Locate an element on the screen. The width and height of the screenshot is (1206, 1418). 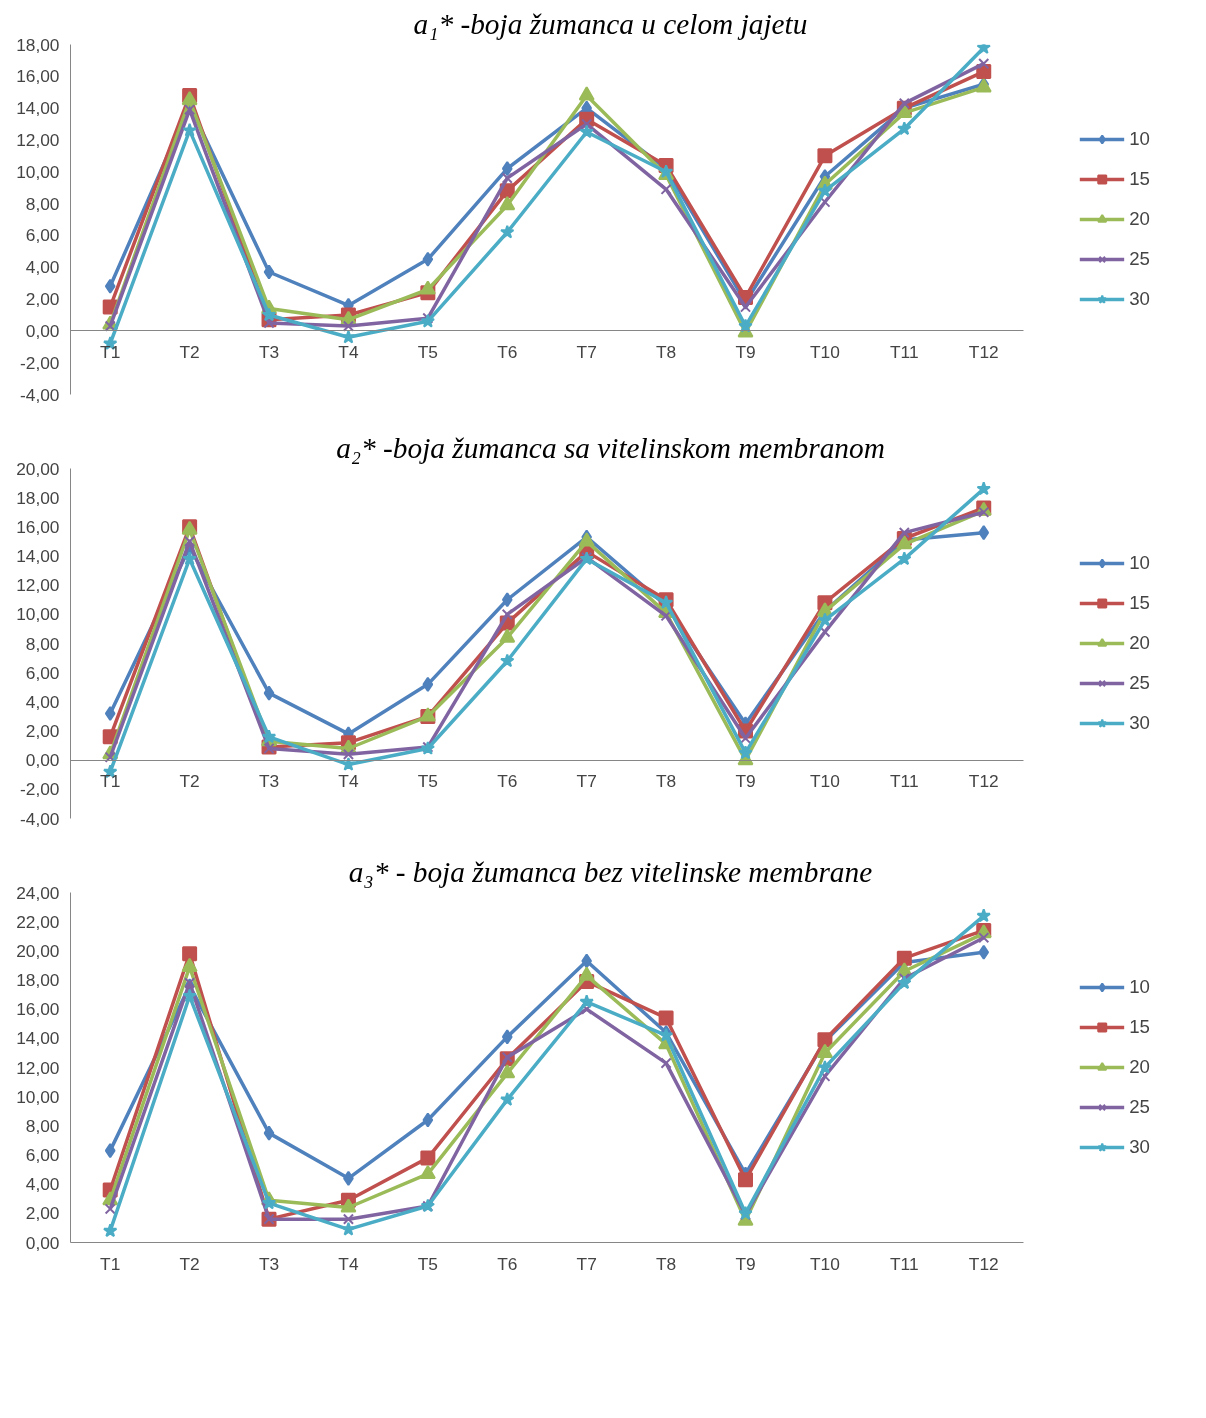
chart-title: a₁* -boja žumanca u celom jajetu is located at coordinates (610, 23).